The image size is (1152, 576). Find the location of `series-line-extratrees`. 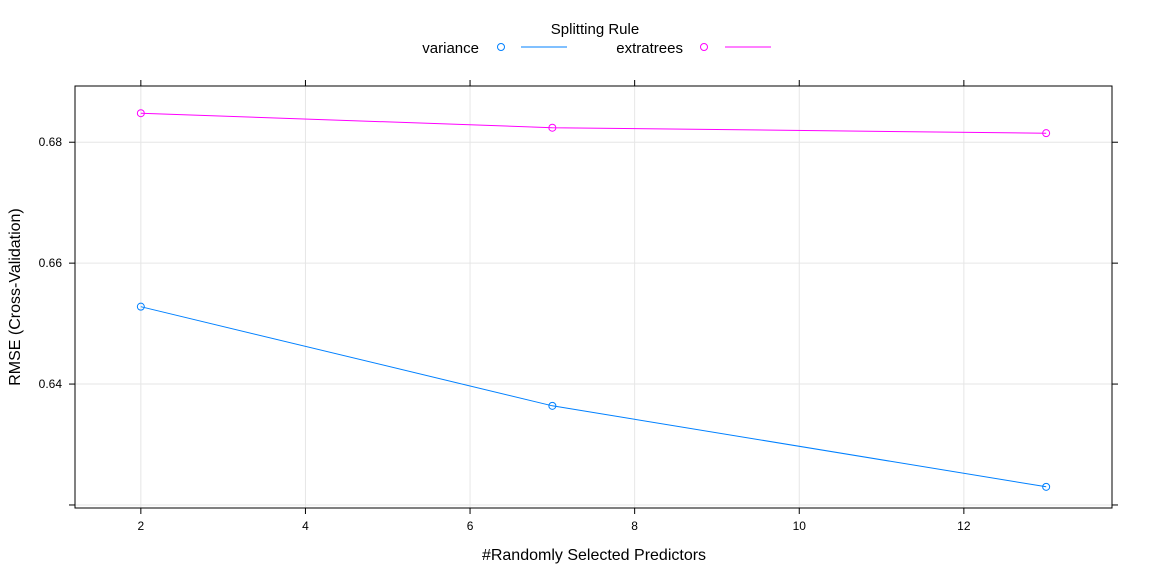

series-line-extratrees is located at coordinates (593, 123).